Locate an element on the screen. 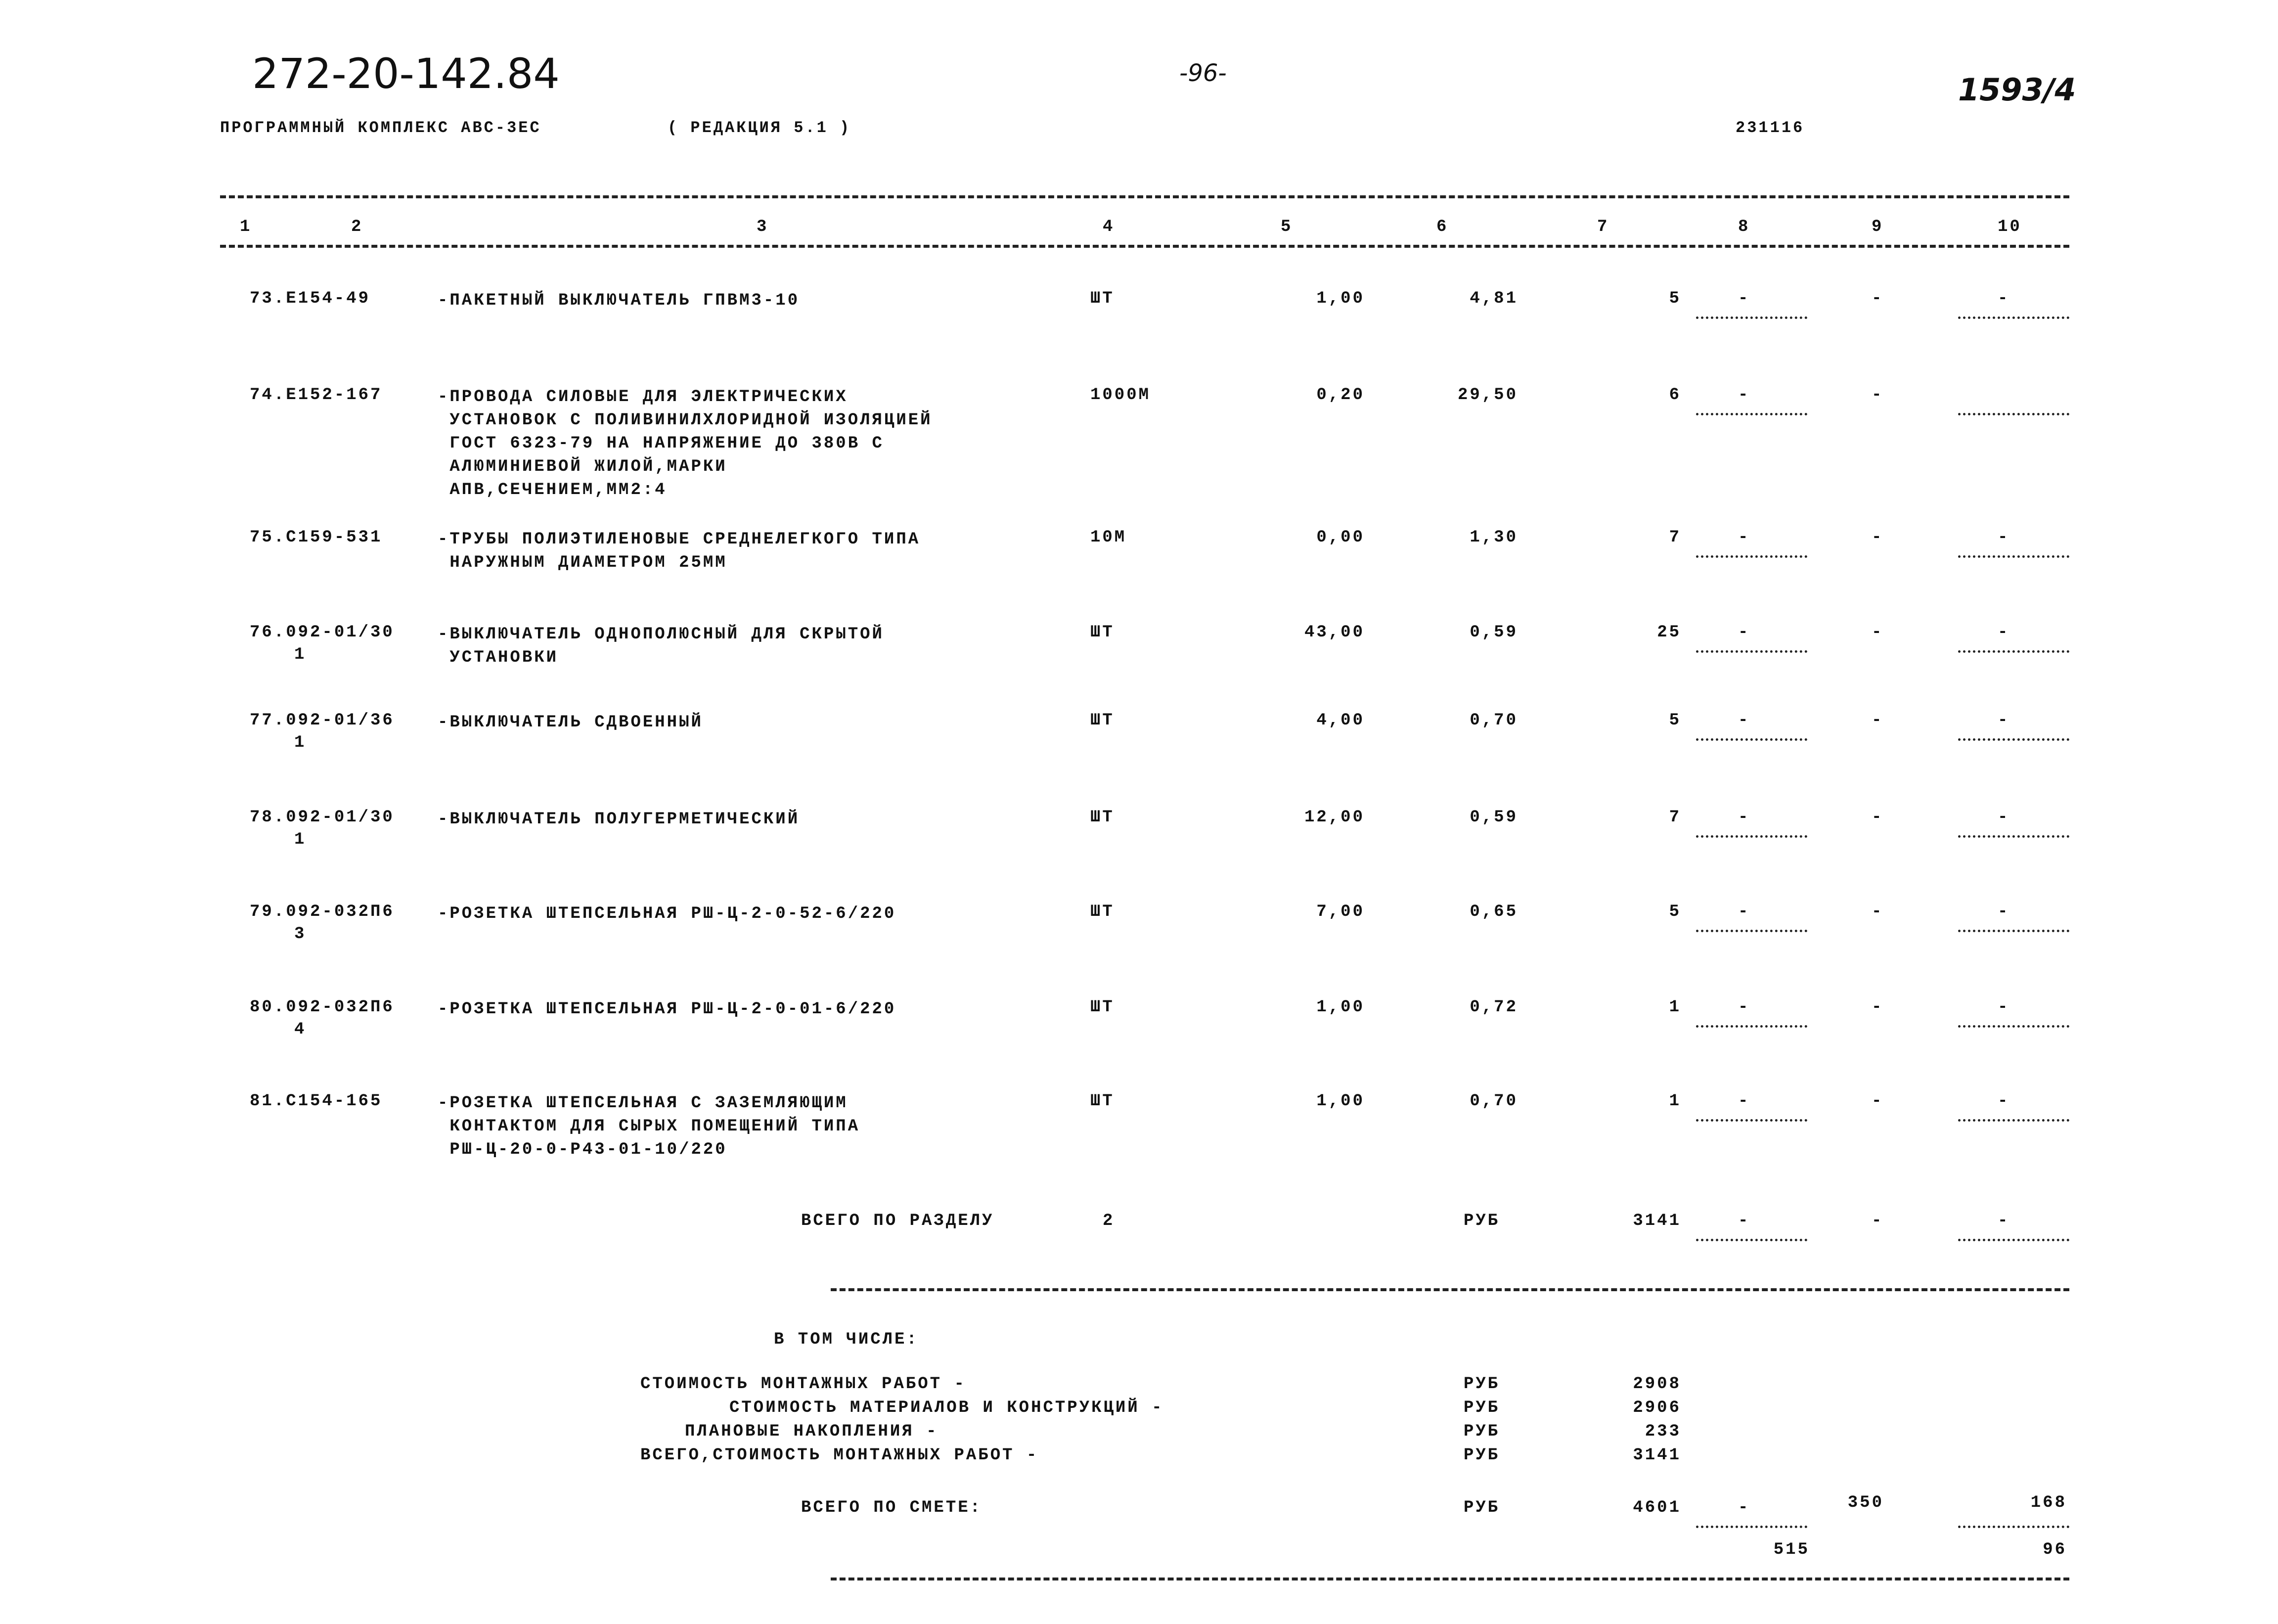 The image size is (2278, 1624). section-col9: - is located at coordinates (1878, 1221).